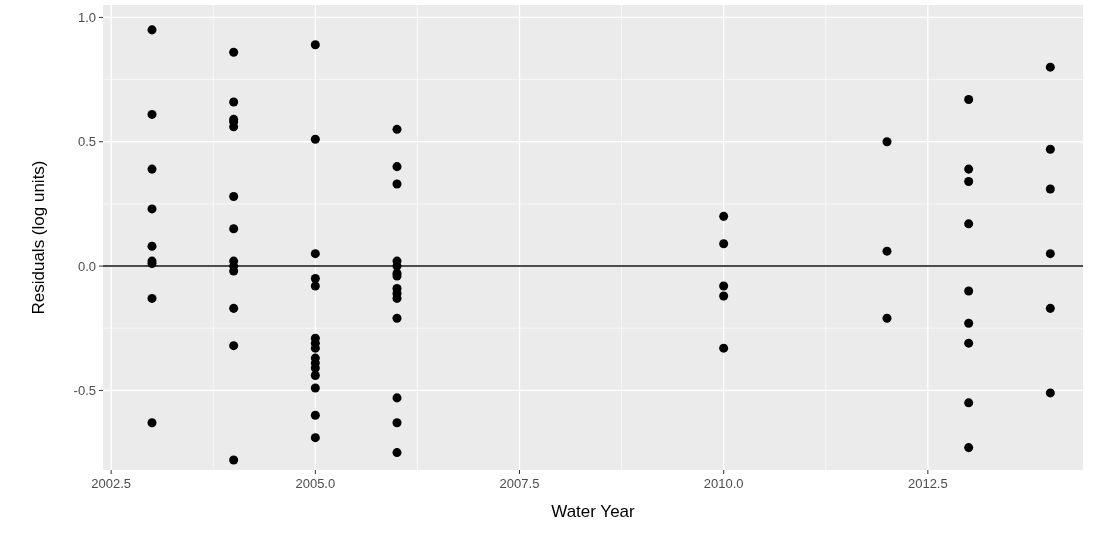  What do you see at coordinates (519, 483) in the screenshot?
I see `x-tick-label: 2007.5` at bounding box center [519, 483].